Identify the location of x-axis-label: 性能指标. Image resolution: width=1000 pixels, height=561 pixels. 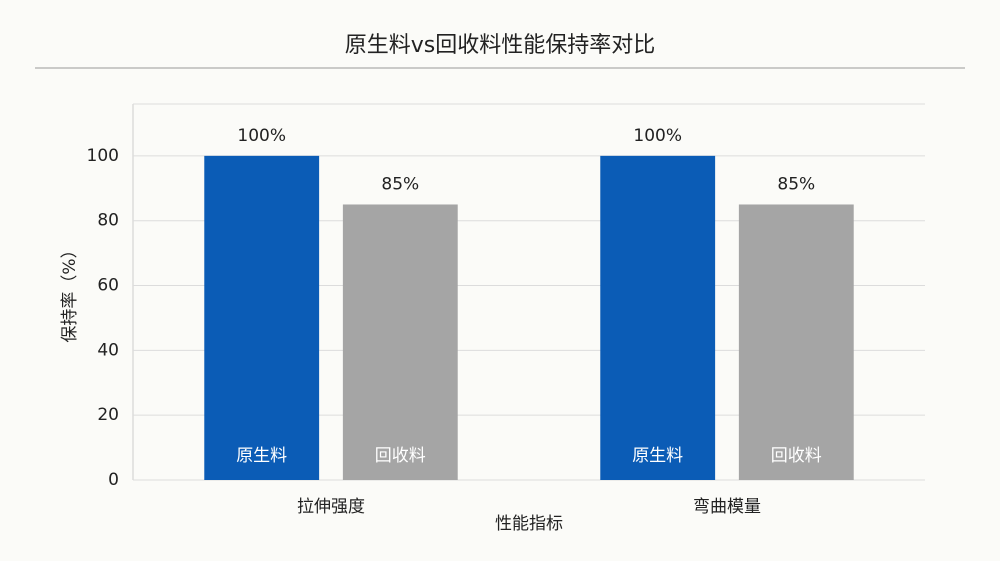
(529, 524).